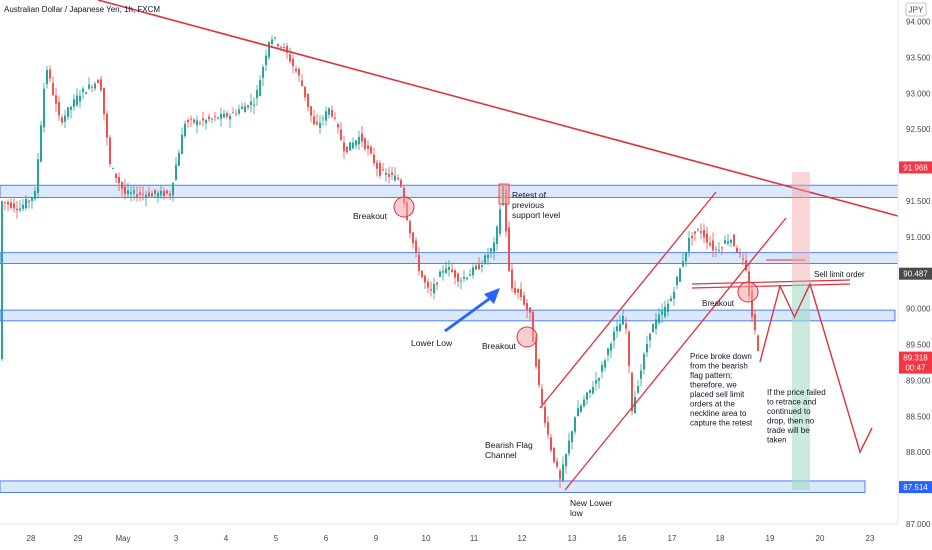  Describe the element at coordinates (376, 538) in the screenshot. I see `time-tick-label: 9` at that location.